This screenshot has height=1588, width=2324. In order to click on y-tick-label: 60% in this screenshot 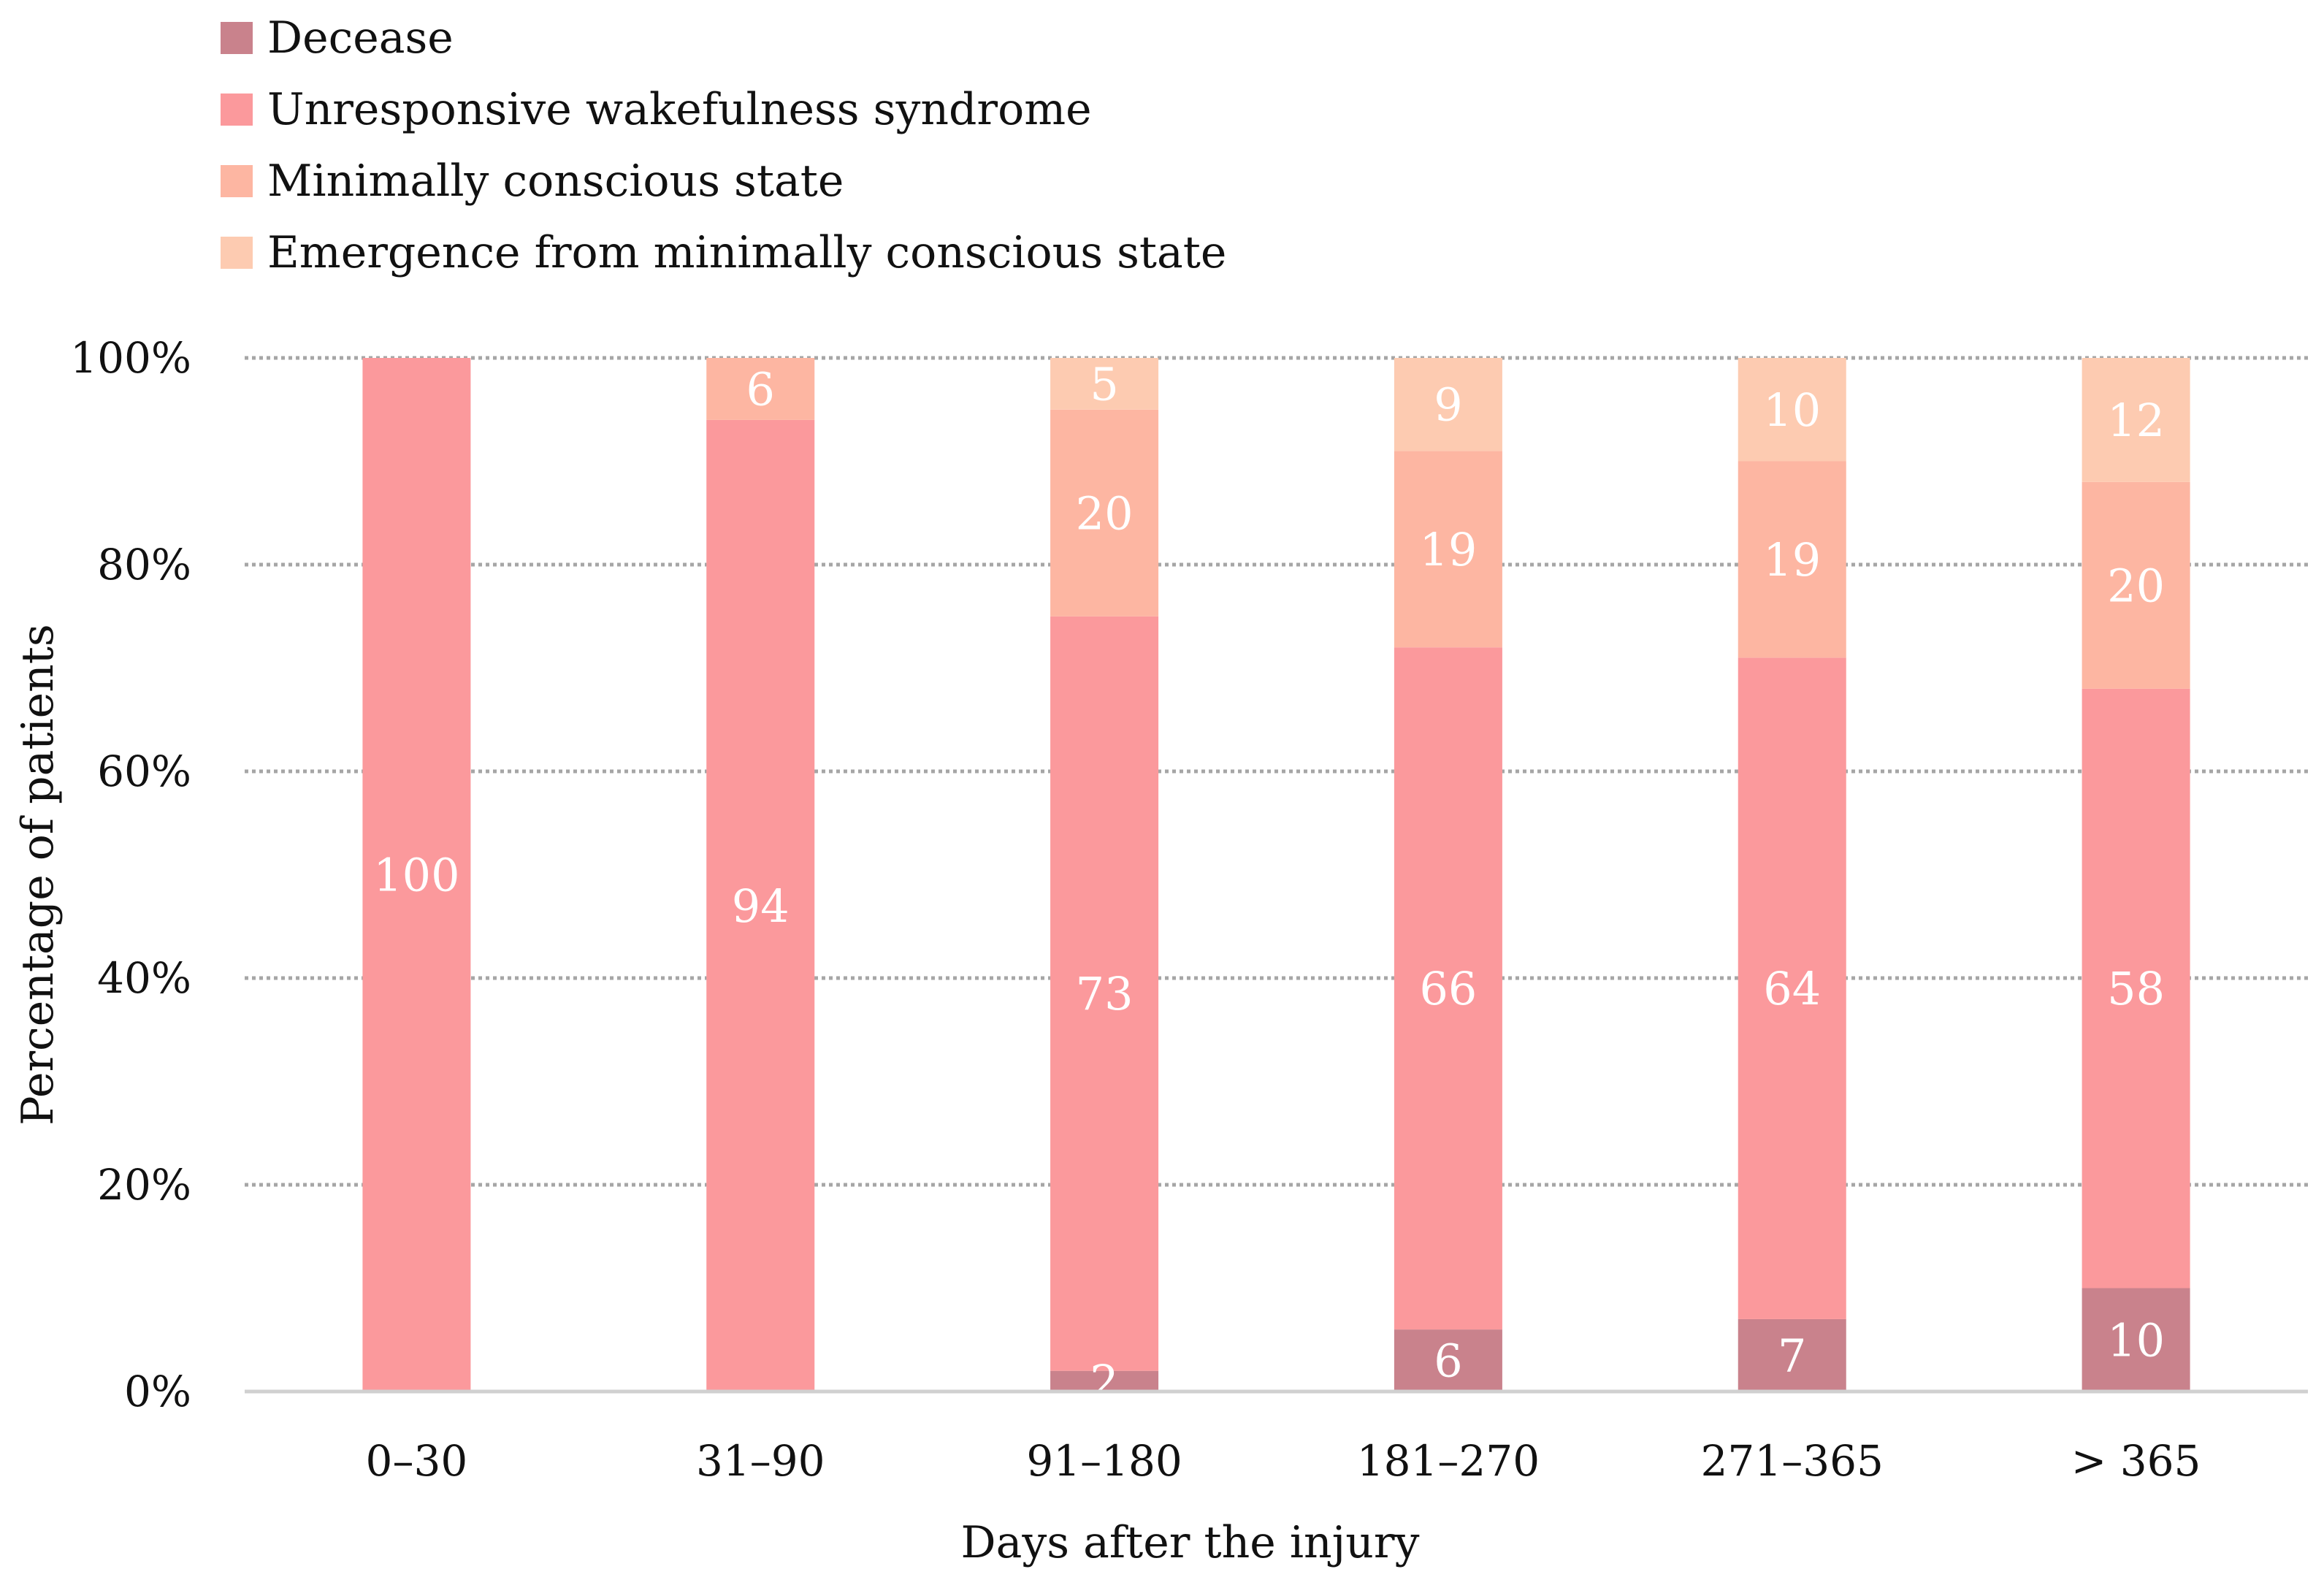, I will do `click(144, 771)`.